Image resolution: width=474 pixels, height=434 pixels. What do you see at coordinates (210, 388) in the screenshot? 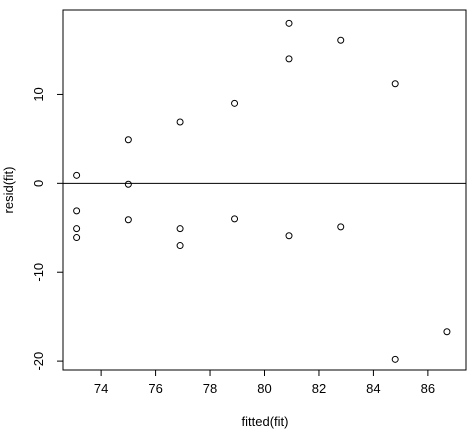
I see `x-tick-label: 78` at bounding box center [210, 388].